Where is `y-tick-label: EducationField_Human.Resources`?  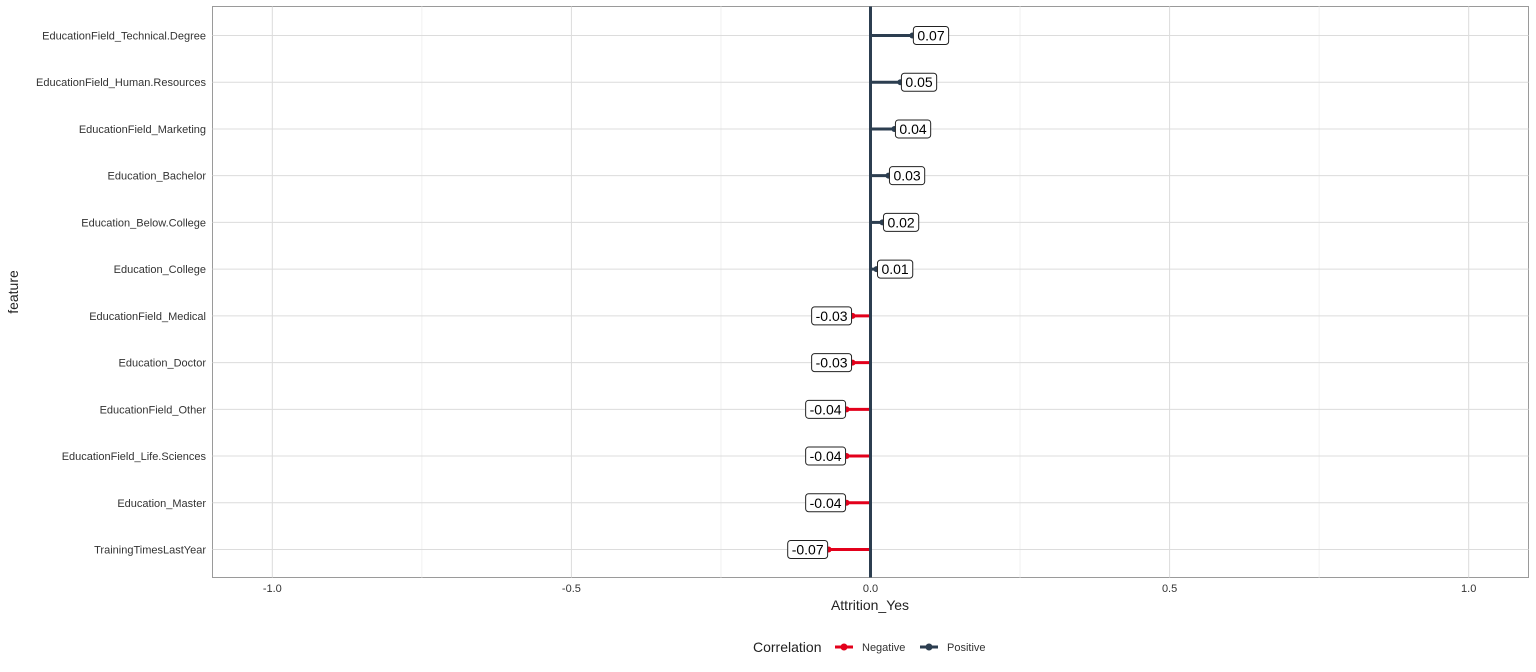
y-tick-label: EducationField_Human.Resources is located at coordinates (121, 83).